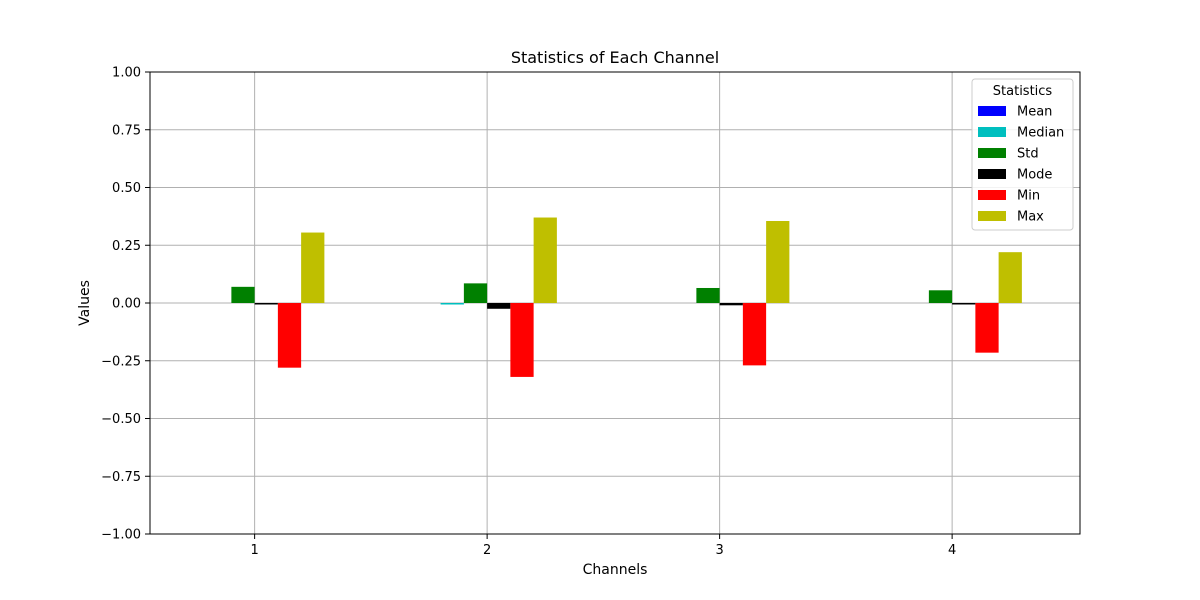 The width and height of the screenshot is (1200, 600). What do you see at coordinates (121, 535) in the screenshot?
I see `y-tick-label: −1.00` at bounding box center [121, 535].